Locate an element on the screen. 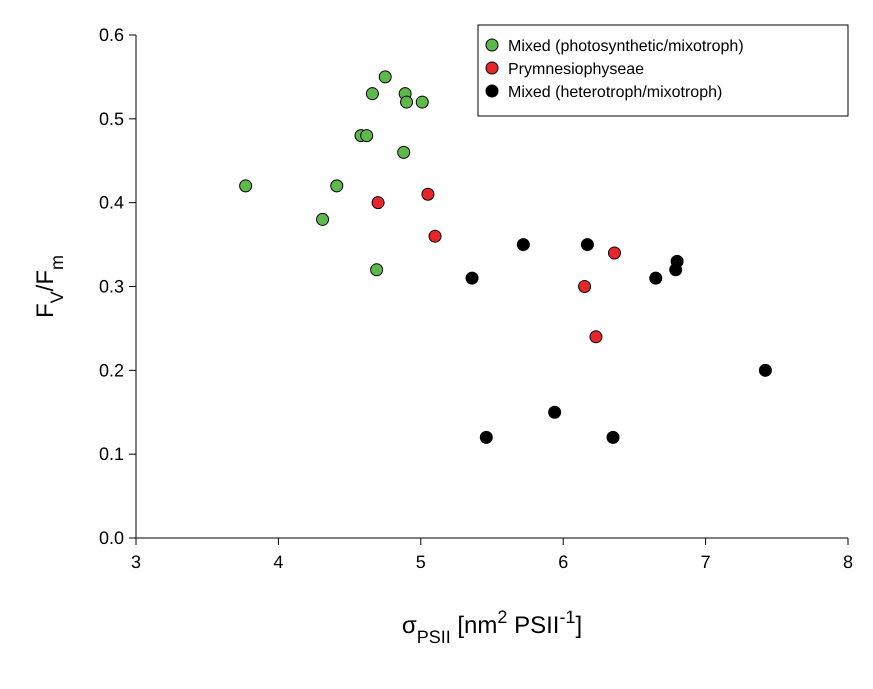 This screenshot has height=689, width=873. y-tick-label: 0.3 is located at coordinates (111, 286).